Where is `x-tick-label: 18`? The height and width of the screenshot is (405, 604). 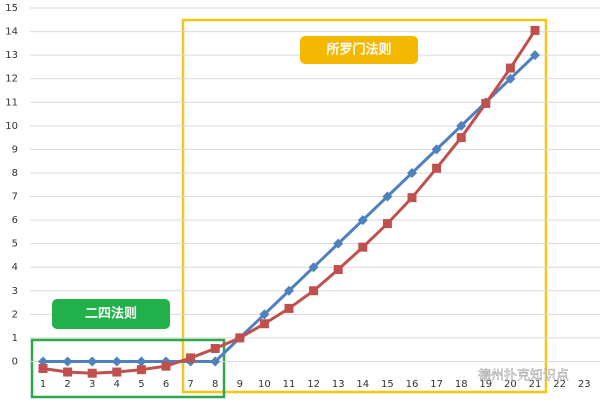
x-tick-label: 18 is located at coordinates (461, 384).